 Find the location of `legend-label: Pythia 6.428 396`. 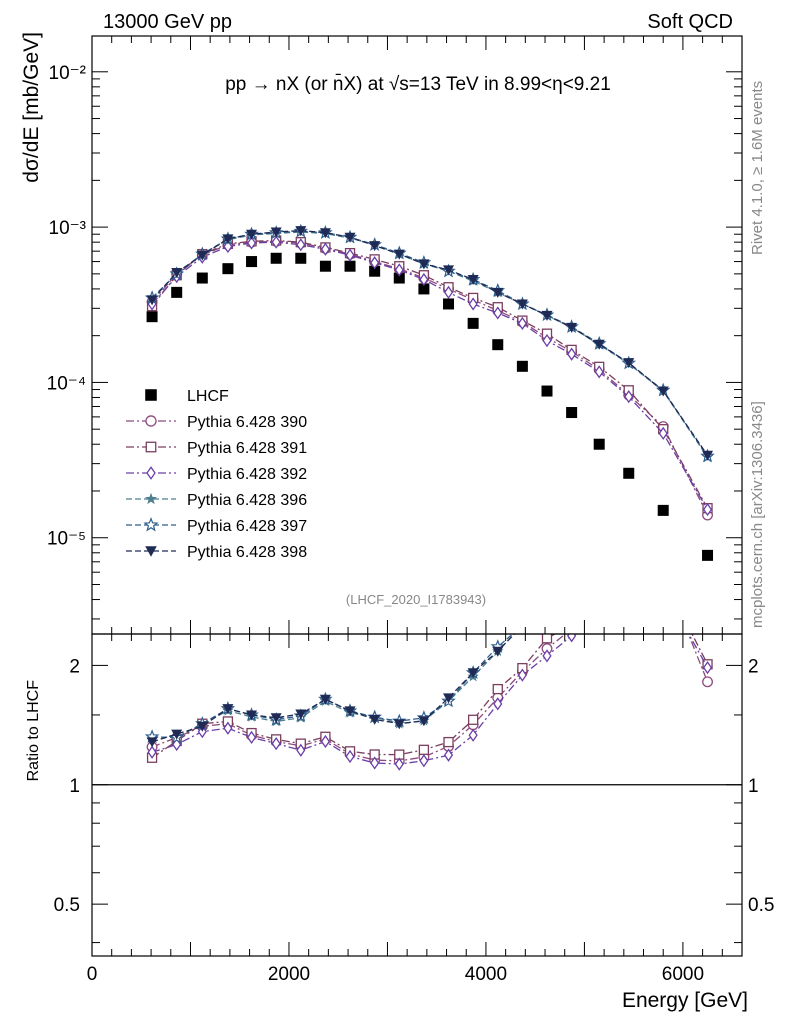

legend-label: Pythia 6.428 396 is located at coordinates (247, 500).